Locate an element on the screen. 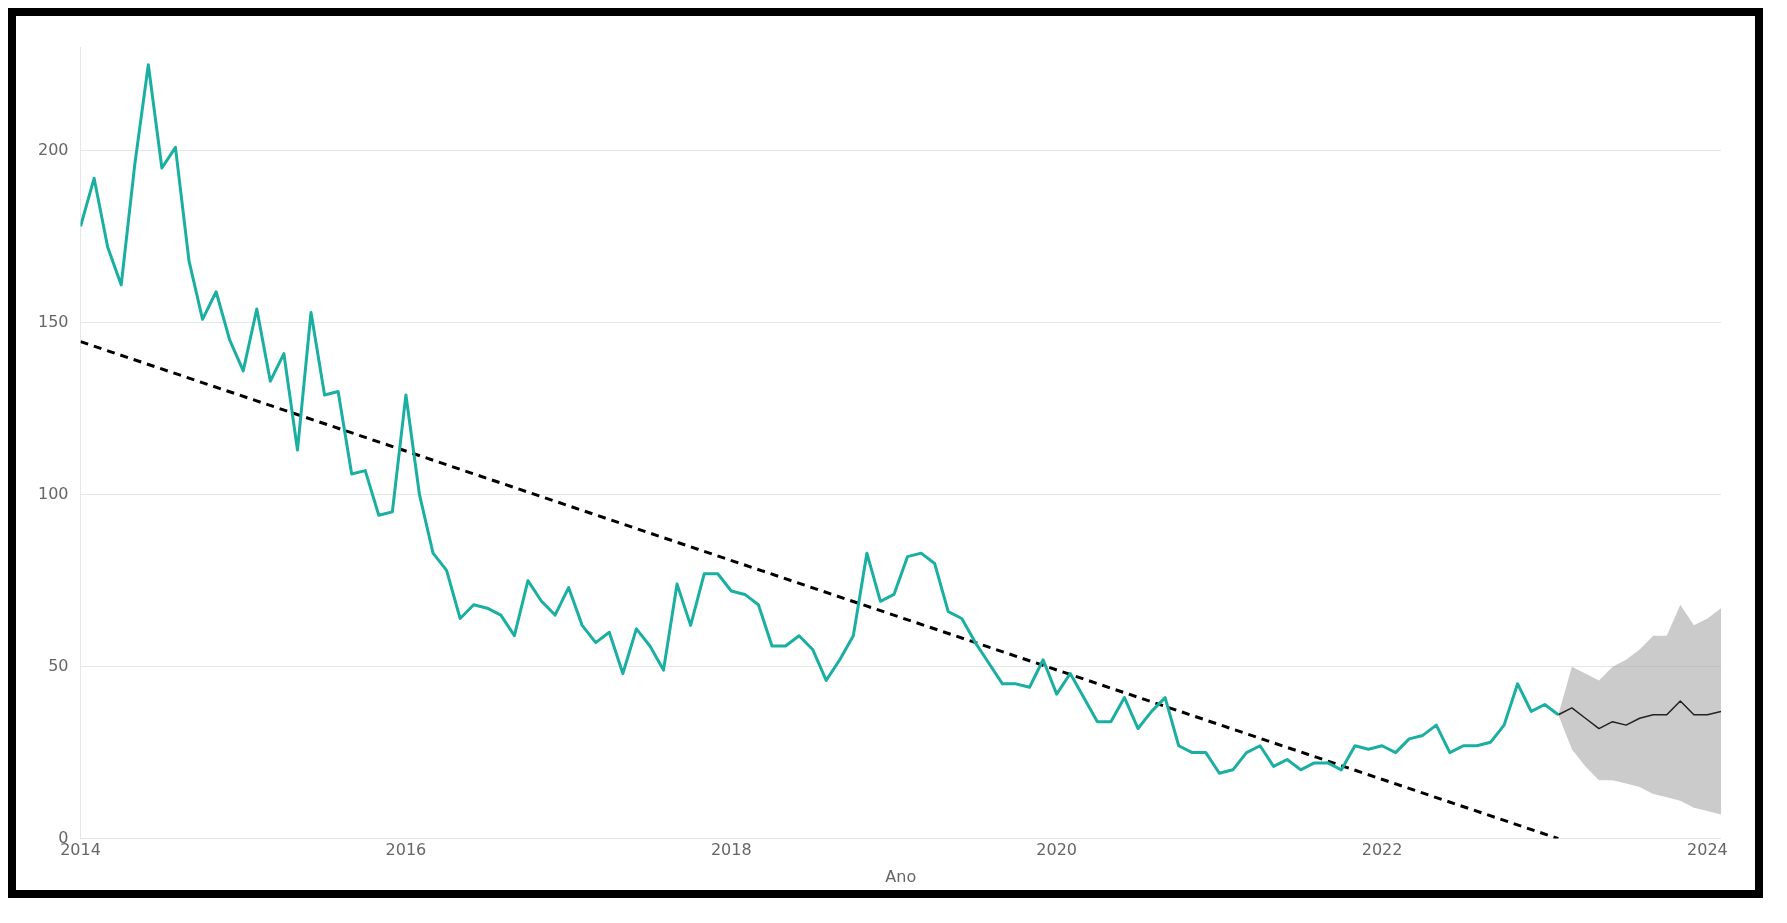 The image size is (1787, 923). x-axis-title: Ano is located at coordinates (901, 876).